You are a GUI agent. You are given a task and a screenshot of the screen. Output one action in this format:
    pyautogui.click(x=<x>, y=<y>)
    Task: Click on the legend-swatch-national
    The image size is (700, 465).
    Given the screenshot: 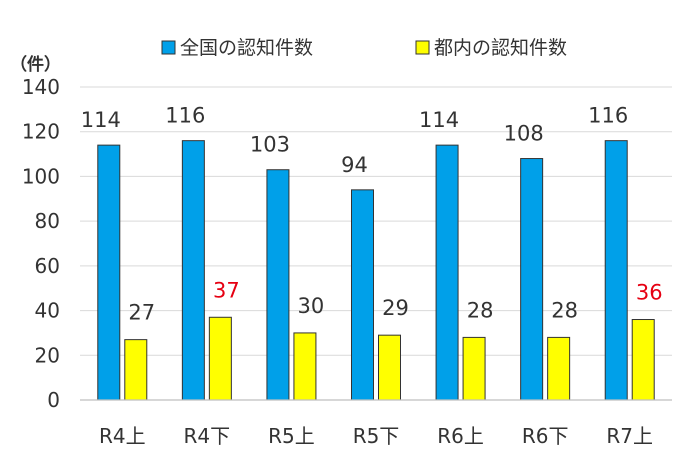 What is the action you would take?
    pyautogui.click(x=168, y=47)
    